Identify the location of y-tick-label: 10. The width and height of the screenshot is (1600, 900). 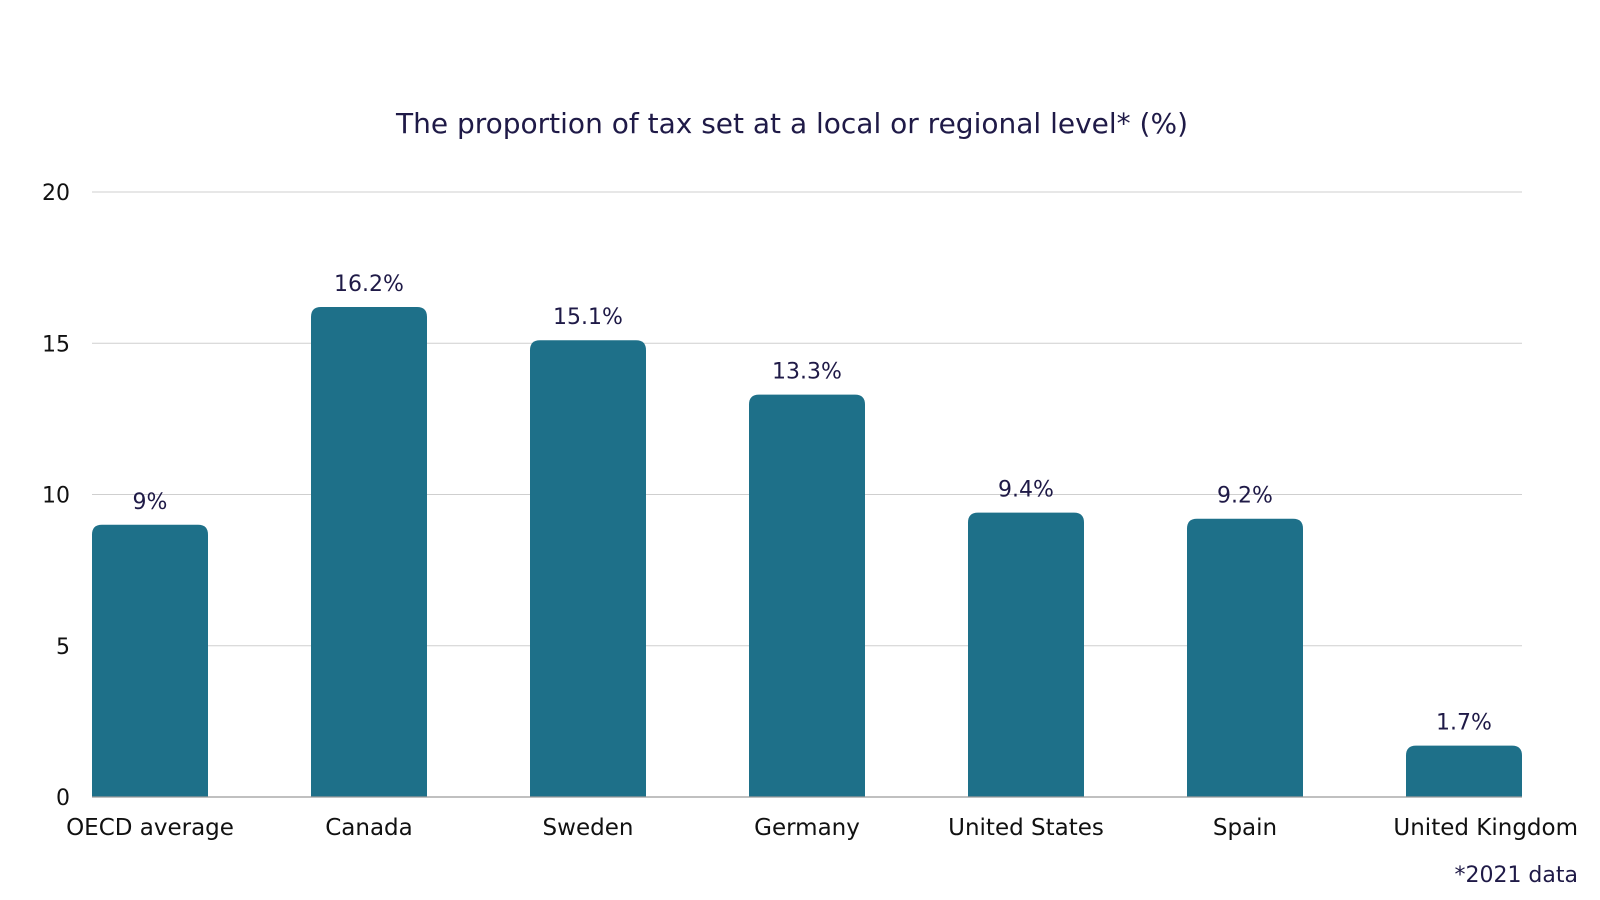
(56, 496).